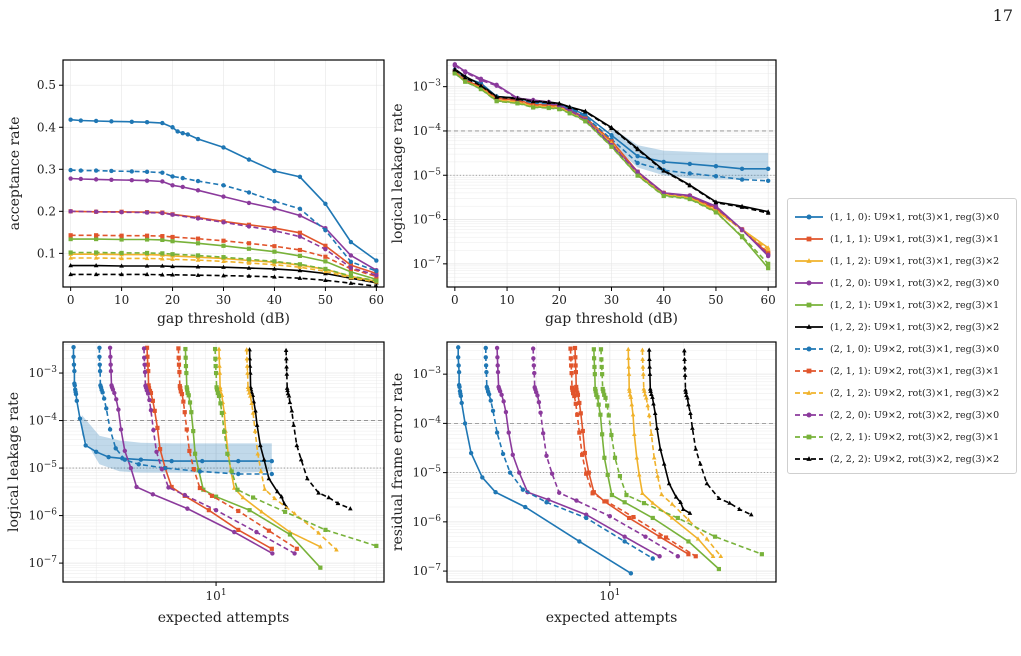  Describe the element at coordinates (915, 349) in the screenshot. I see `legend-label: (2, 1, 0): U9×2, rot(3)×1, reg(3)×0` at that location.